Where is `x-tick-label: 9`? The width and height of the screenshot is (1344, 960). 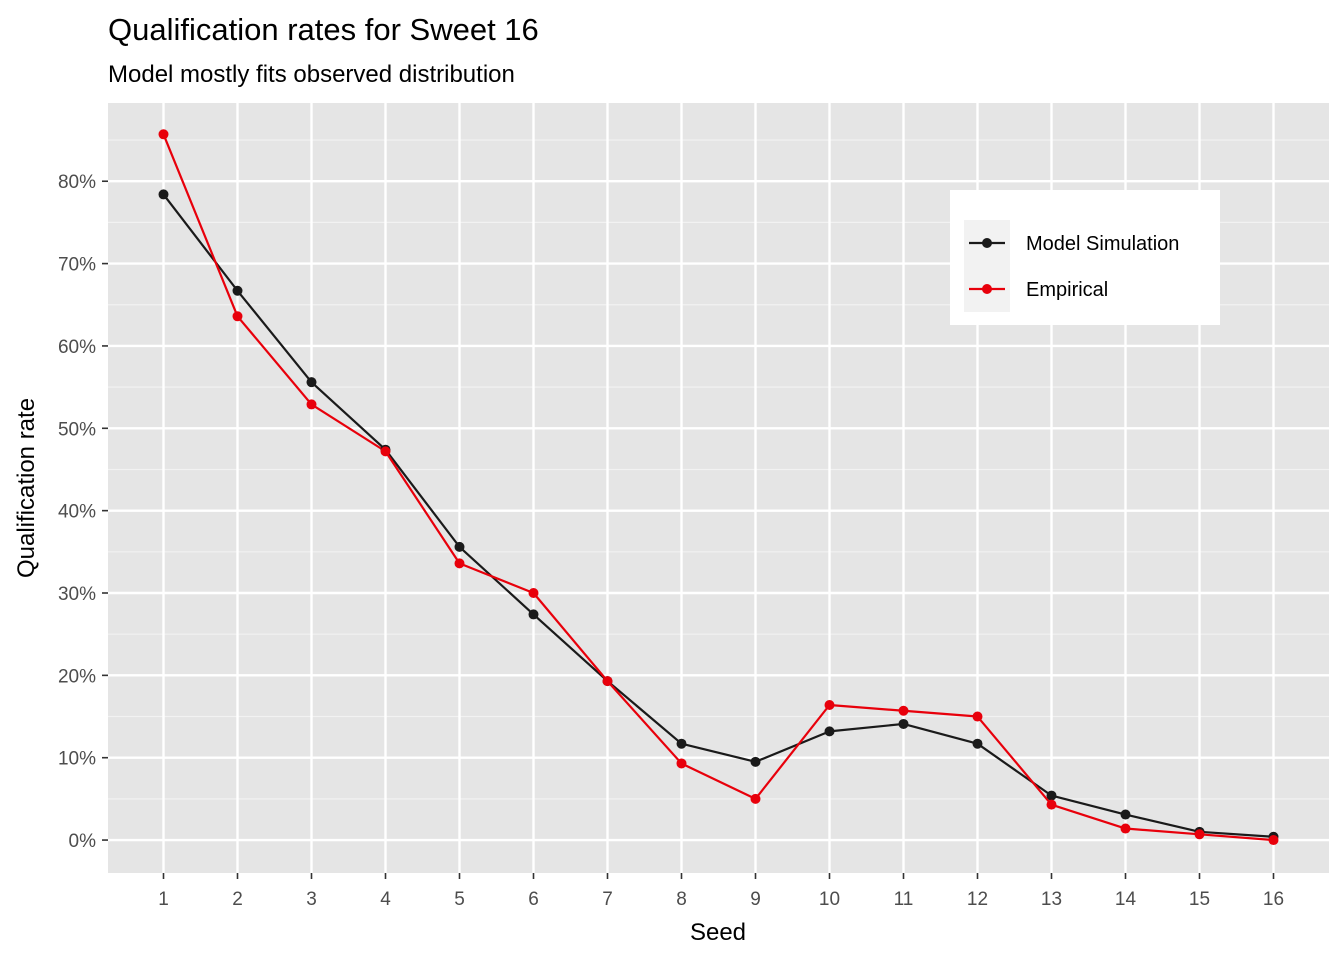
x-tick-label: 9 is located at coordinates (755, 899).